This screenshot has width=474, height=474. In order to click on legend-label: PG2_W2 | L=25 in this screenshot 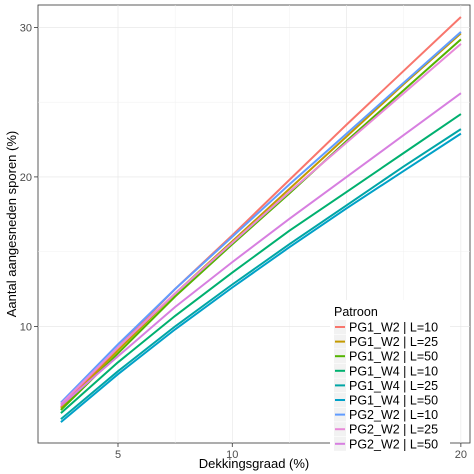, I will do `click(393, 430)`.